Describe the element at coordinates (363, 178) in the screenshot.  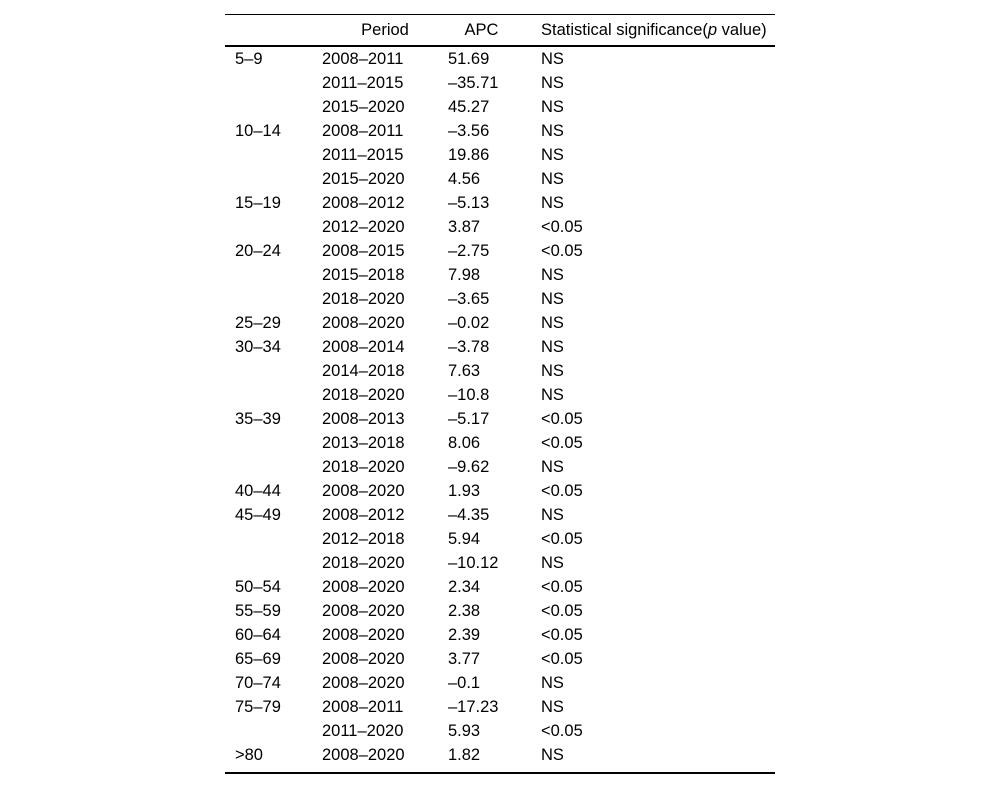
I see `period-cell: 2015–2020` at that location.